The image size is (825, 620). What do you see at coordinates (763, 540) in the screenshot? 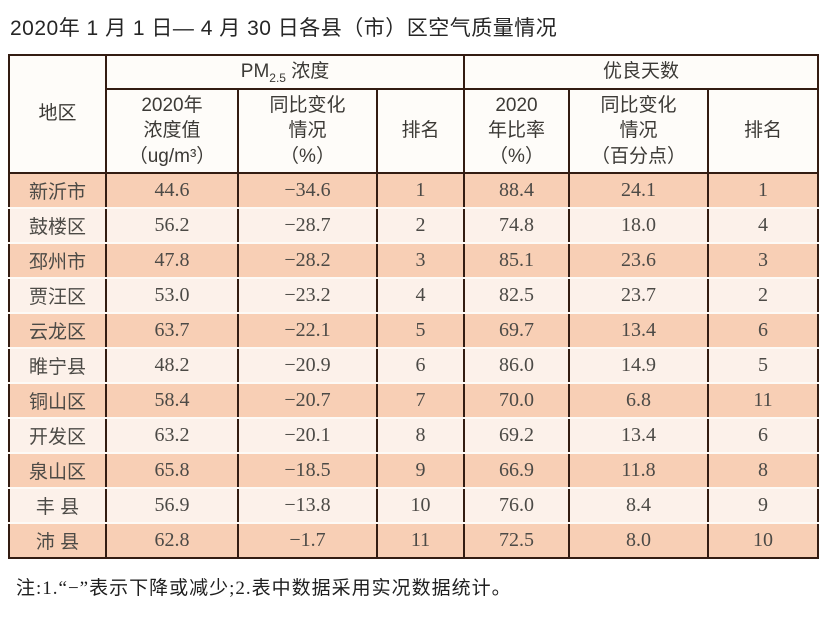
I see `good-rank-cell: 10` at bounding box center [763, 540].